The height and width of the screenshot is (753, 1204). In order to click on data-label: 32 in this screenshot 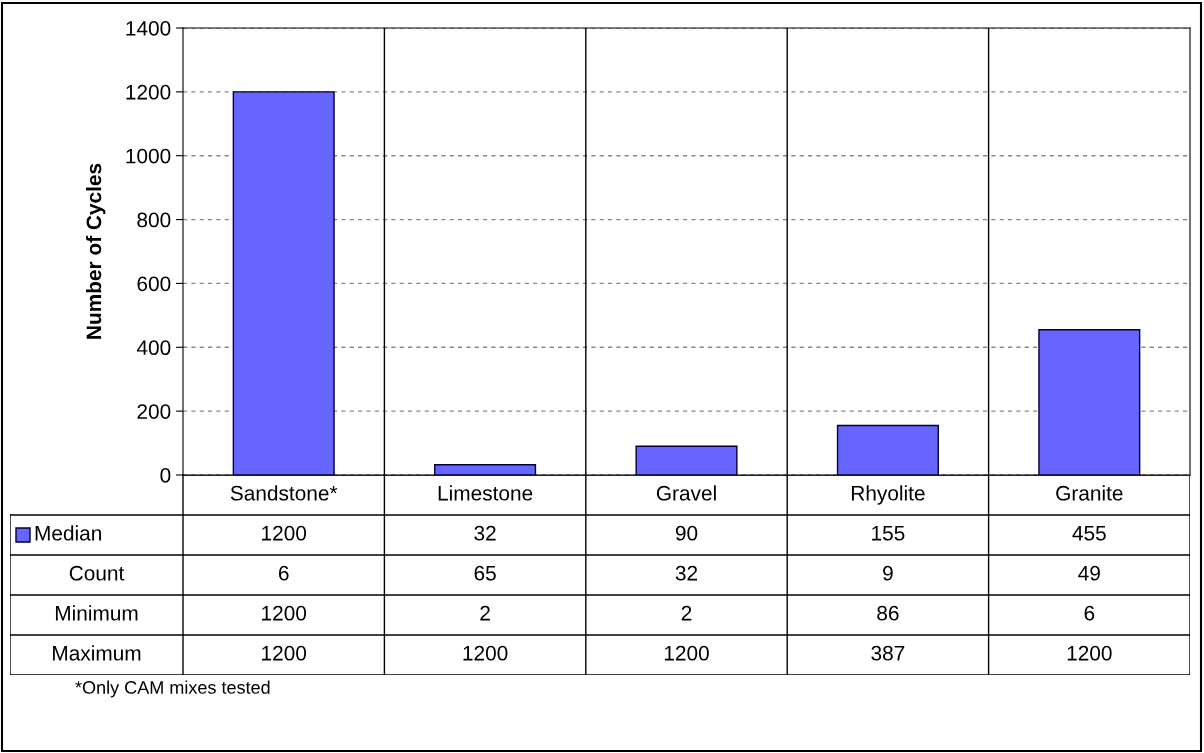, I will do `click(485, 533)`.